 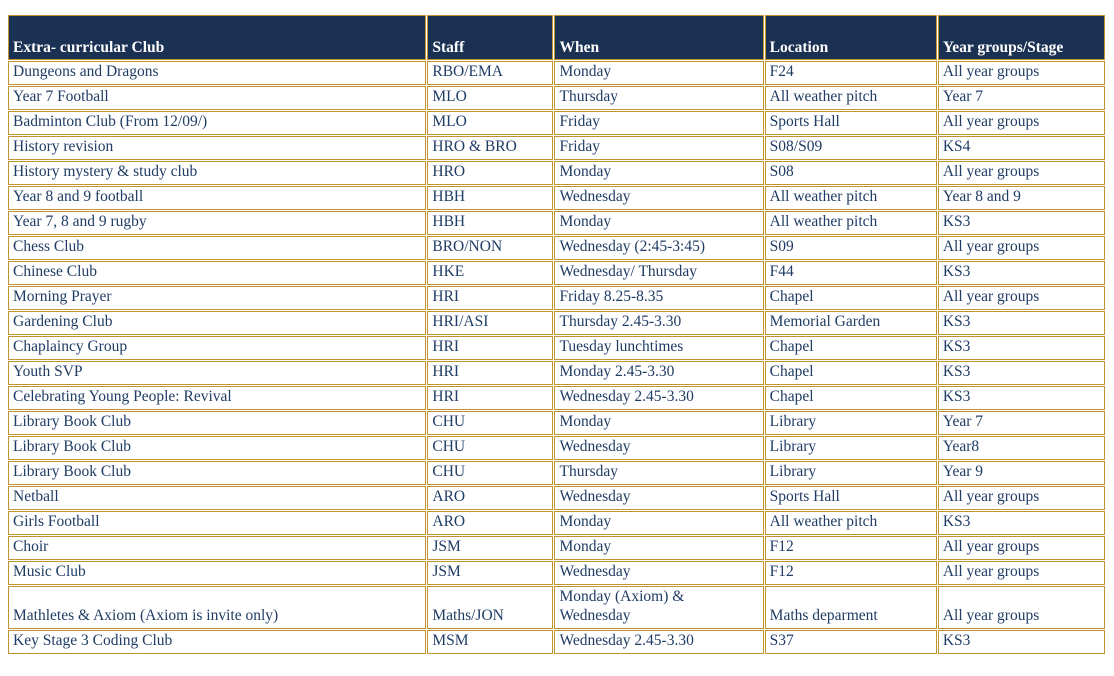 What do you see at coordinates (850, 173) in the screenshot?
I see `table-cell: S08` at bounding box center [850, 173].